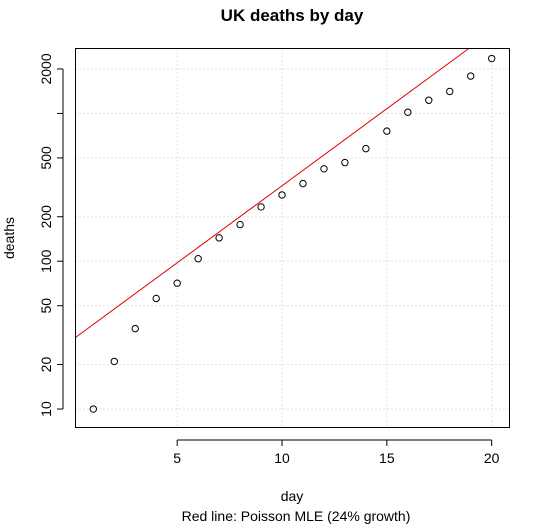 This screenshot has width=533, height=526. Describe the element at coordinates (46, 68) in the screenshot. I see `y-tick-label: 2000` at that location.